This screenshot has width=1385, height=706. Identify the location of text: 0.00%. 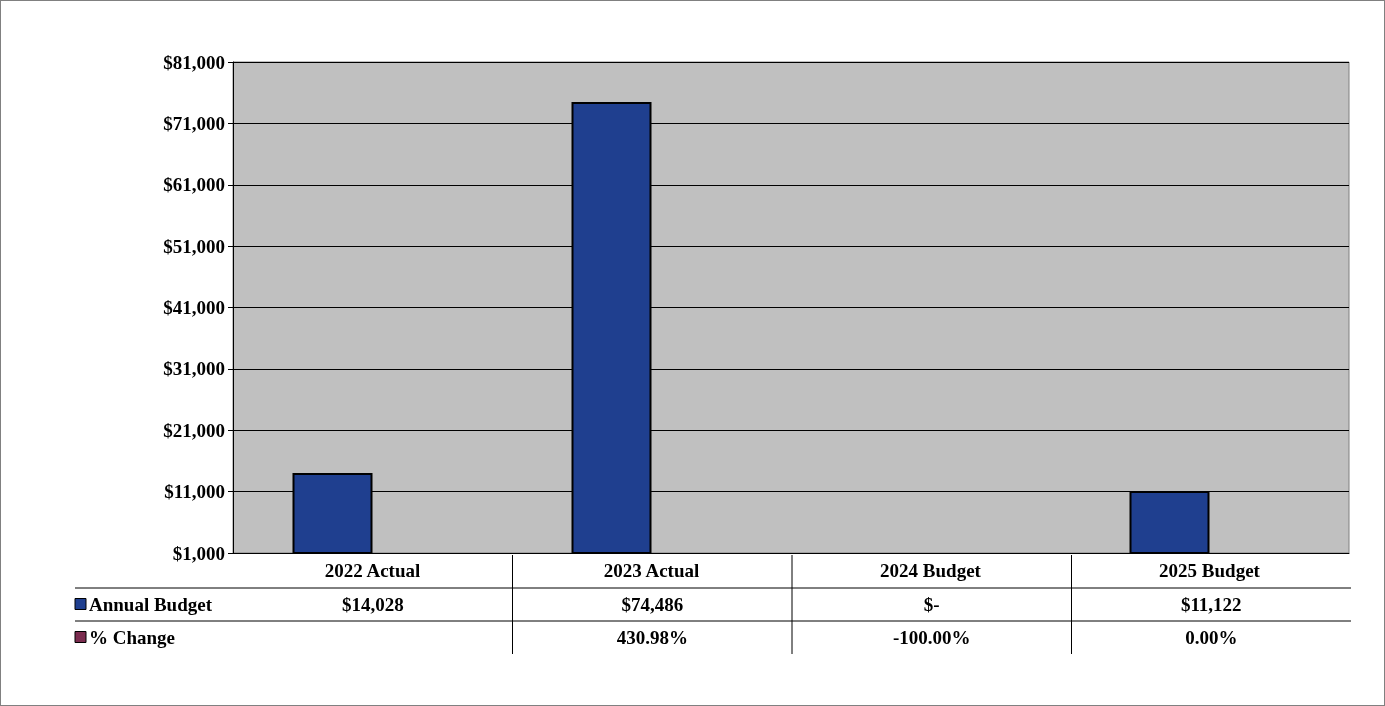
(1211, 637).